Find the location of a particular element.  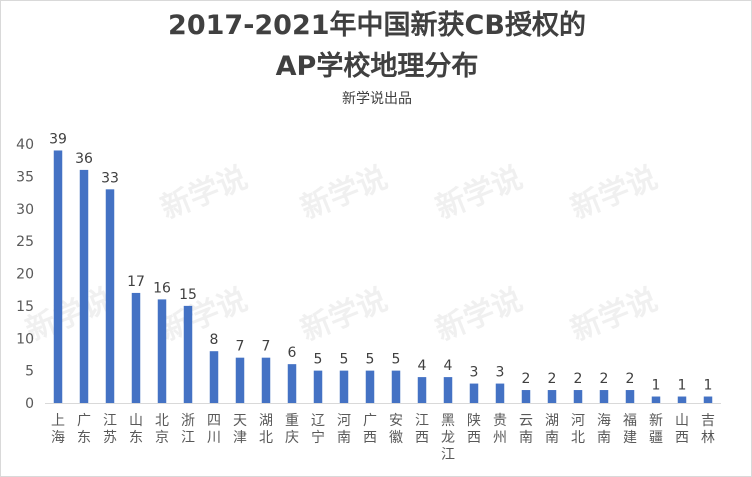

chart-title-line-1: 2017-2021年中国新获CB授权的 is located at coordinates (377, 25).